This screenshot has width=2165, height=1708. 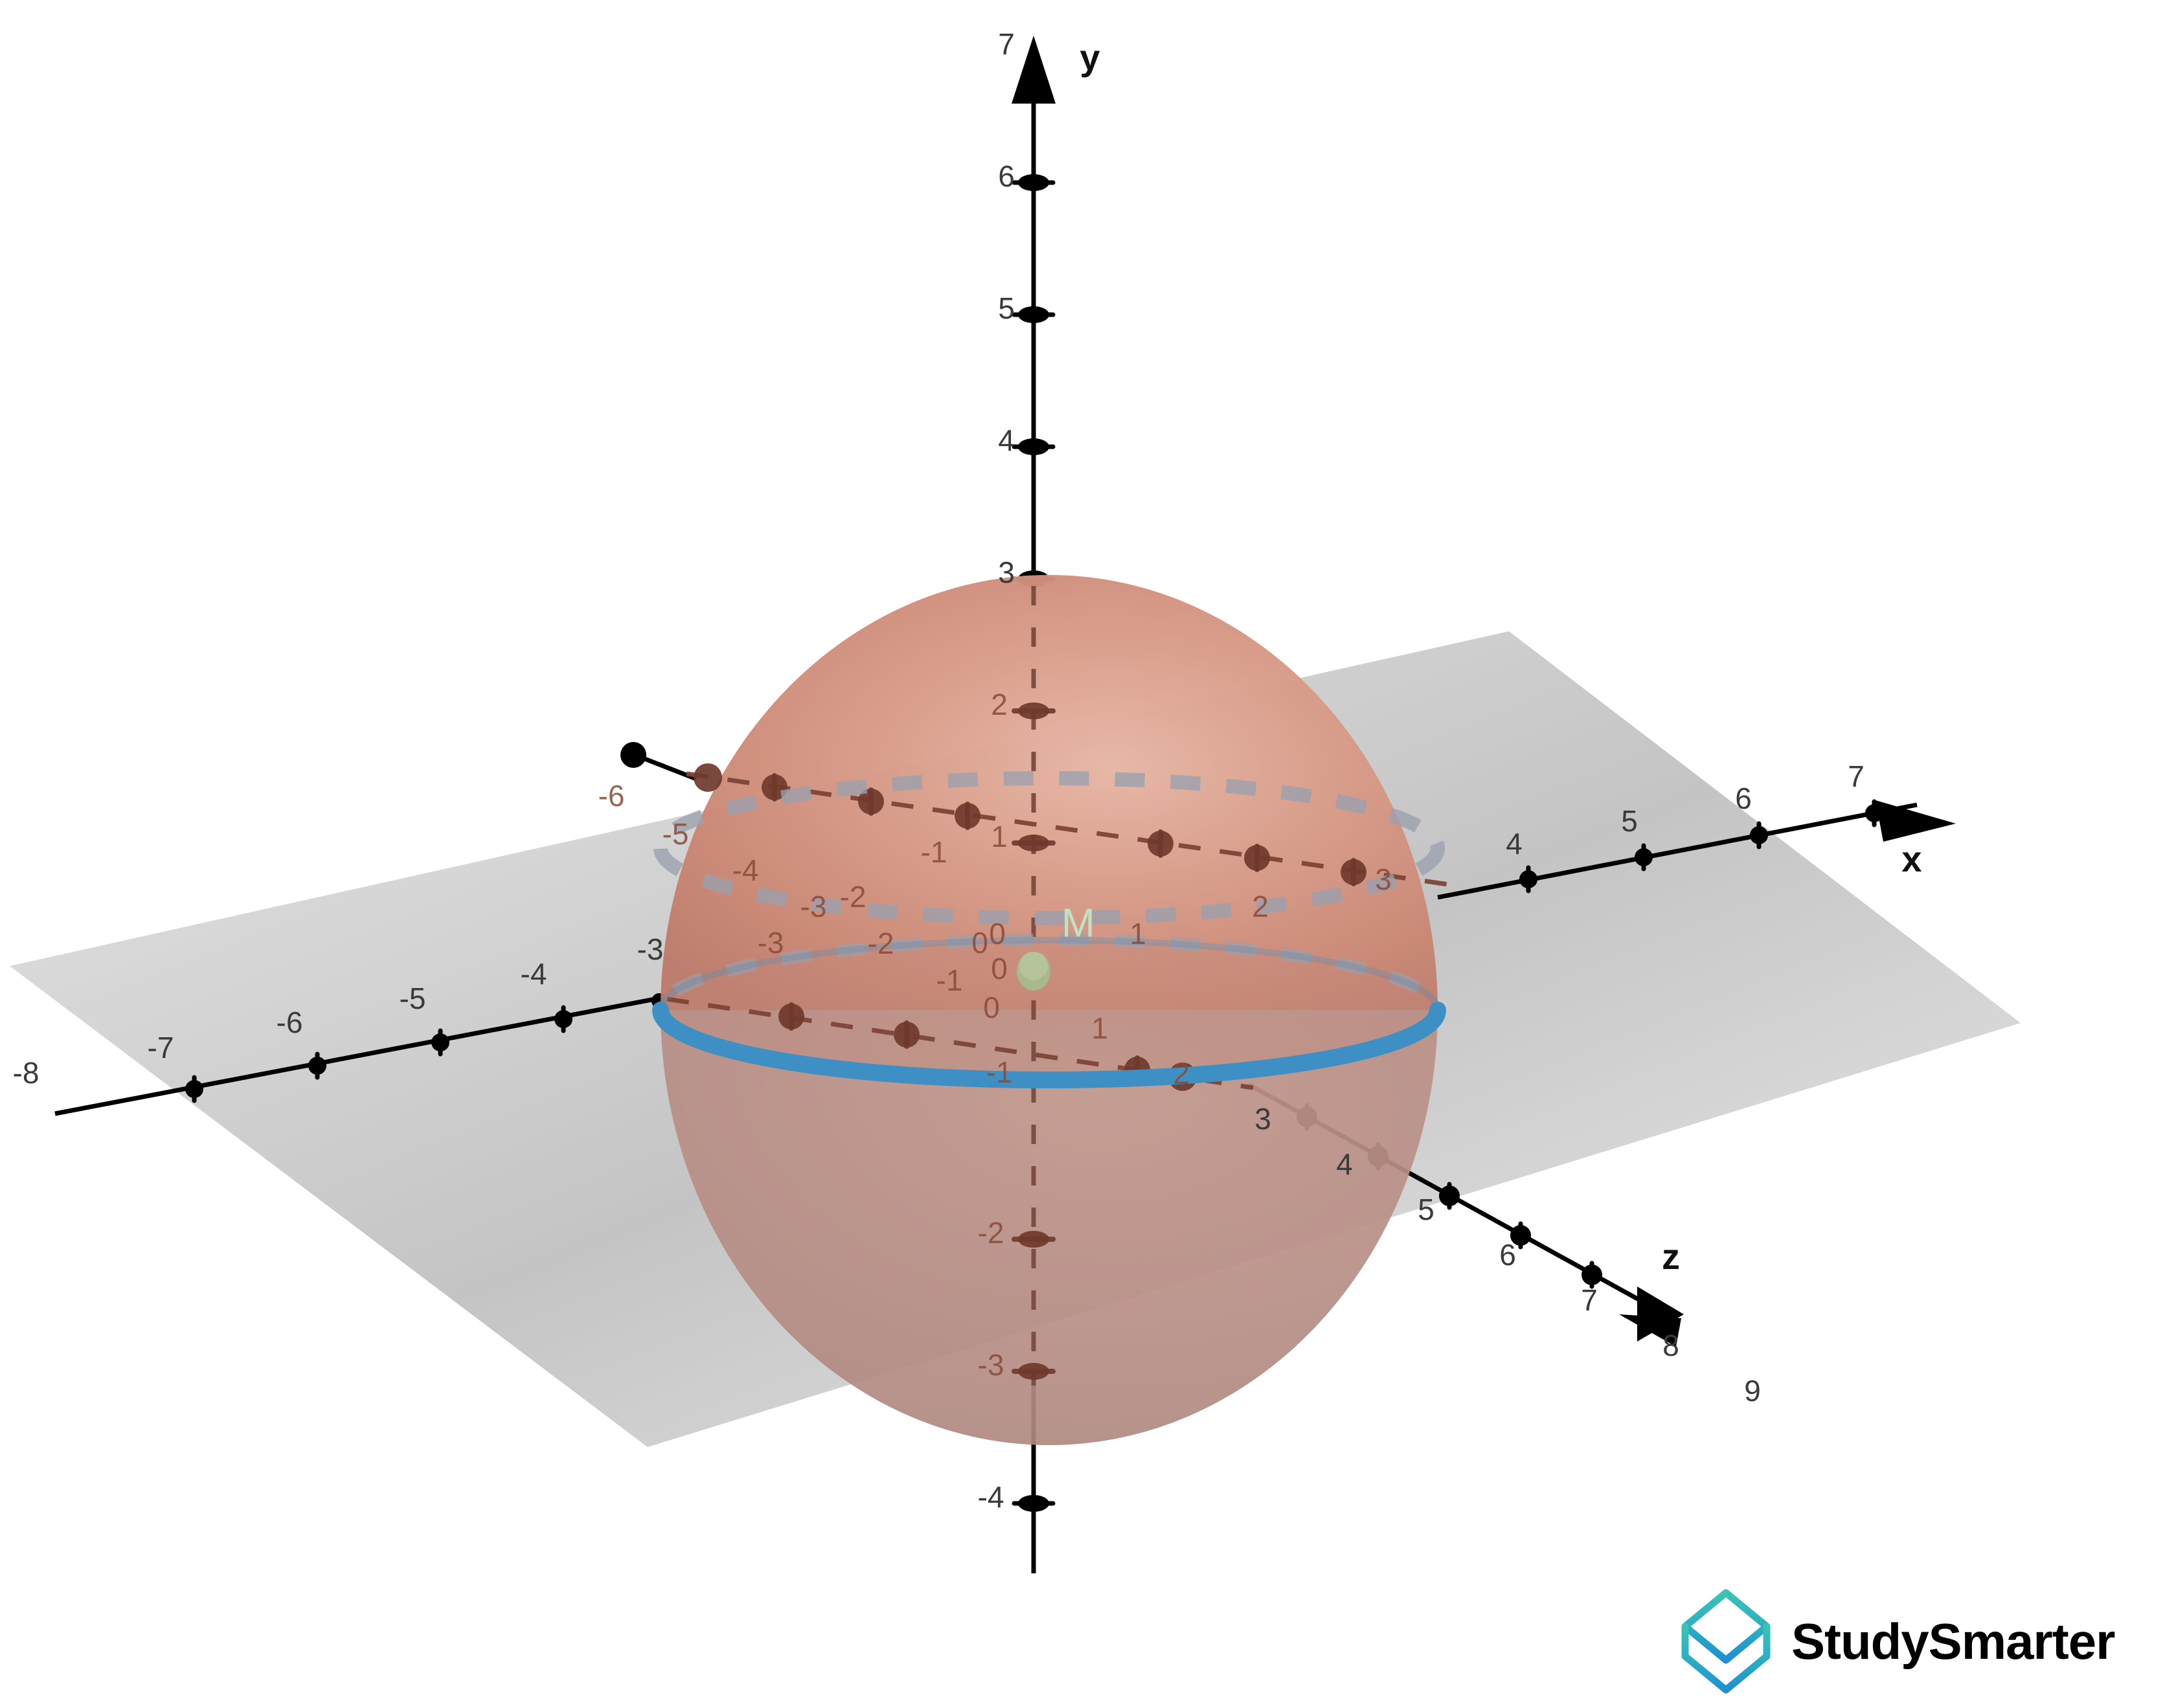 I want to click on x-tick-label: 6, so click(x=1743, y=798).